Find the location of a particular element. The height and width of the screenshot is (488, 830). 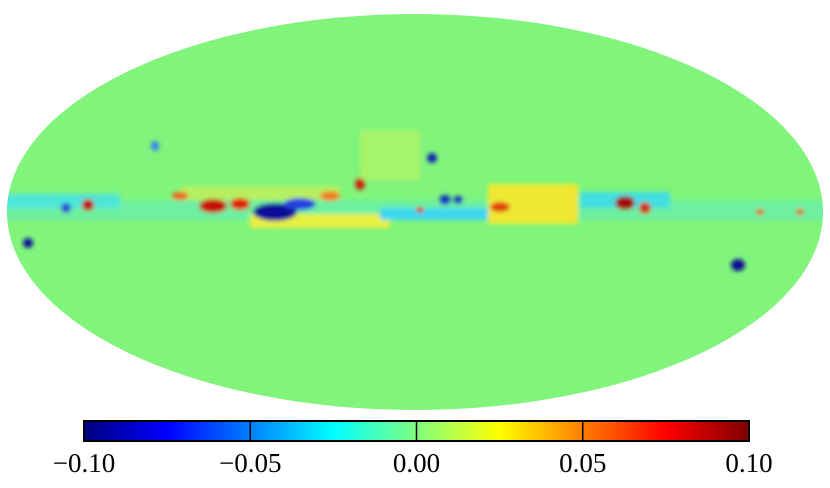

colorbar-tick-label: 0.00 is located at coordinates (416, 463).